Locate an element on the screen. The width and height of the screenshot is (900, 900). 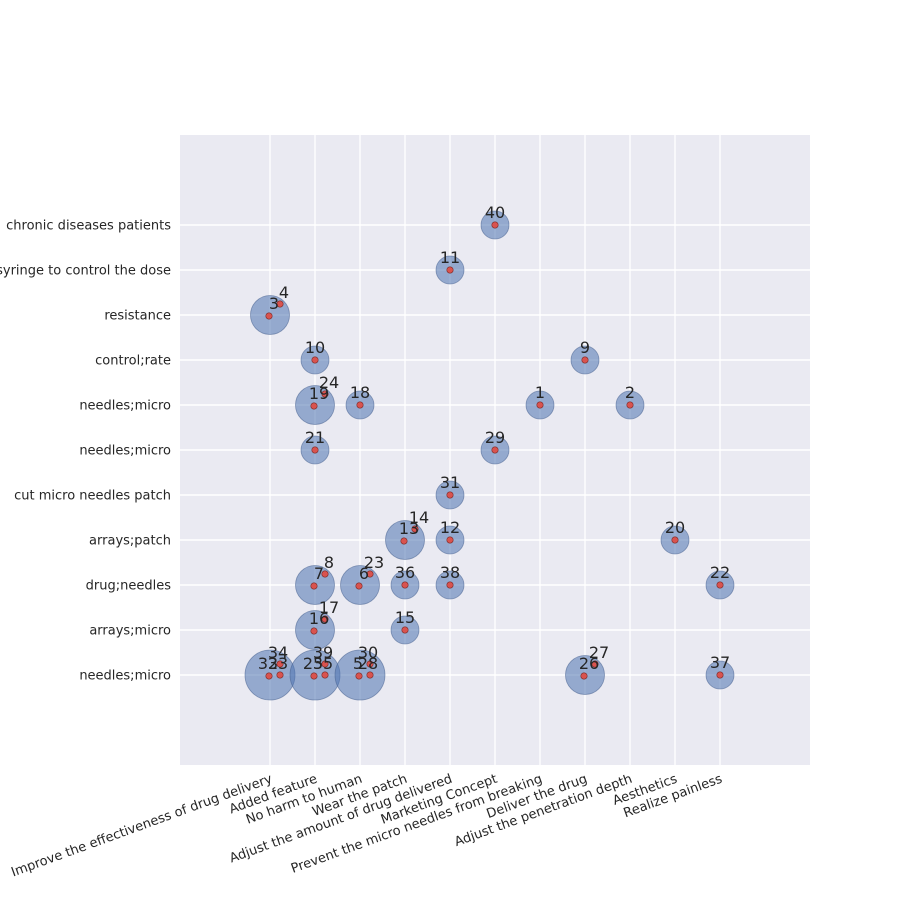
point-label: 32 is located at coordinates (268, 663).